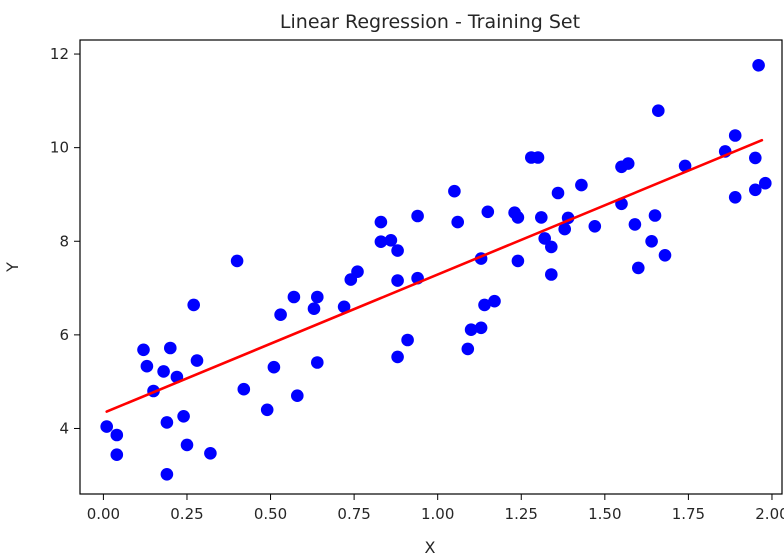 The image size is (784, 555). Describe the element at coordinates (64, 335) in the screenshot. I see `y-tick-label-1: 6` at that location.